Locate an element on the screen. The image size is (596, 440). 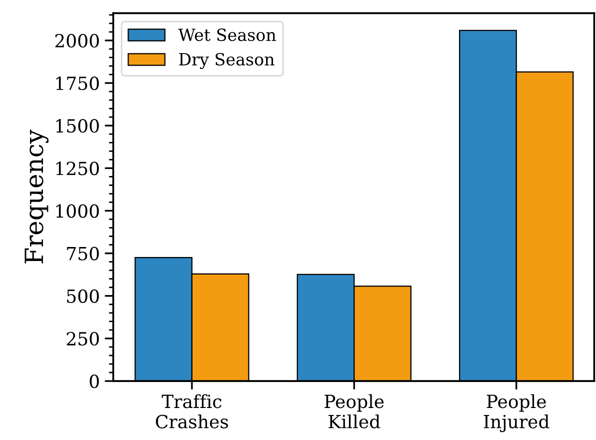
y-tick-label: 1000 is located at coordinates (77, 211).